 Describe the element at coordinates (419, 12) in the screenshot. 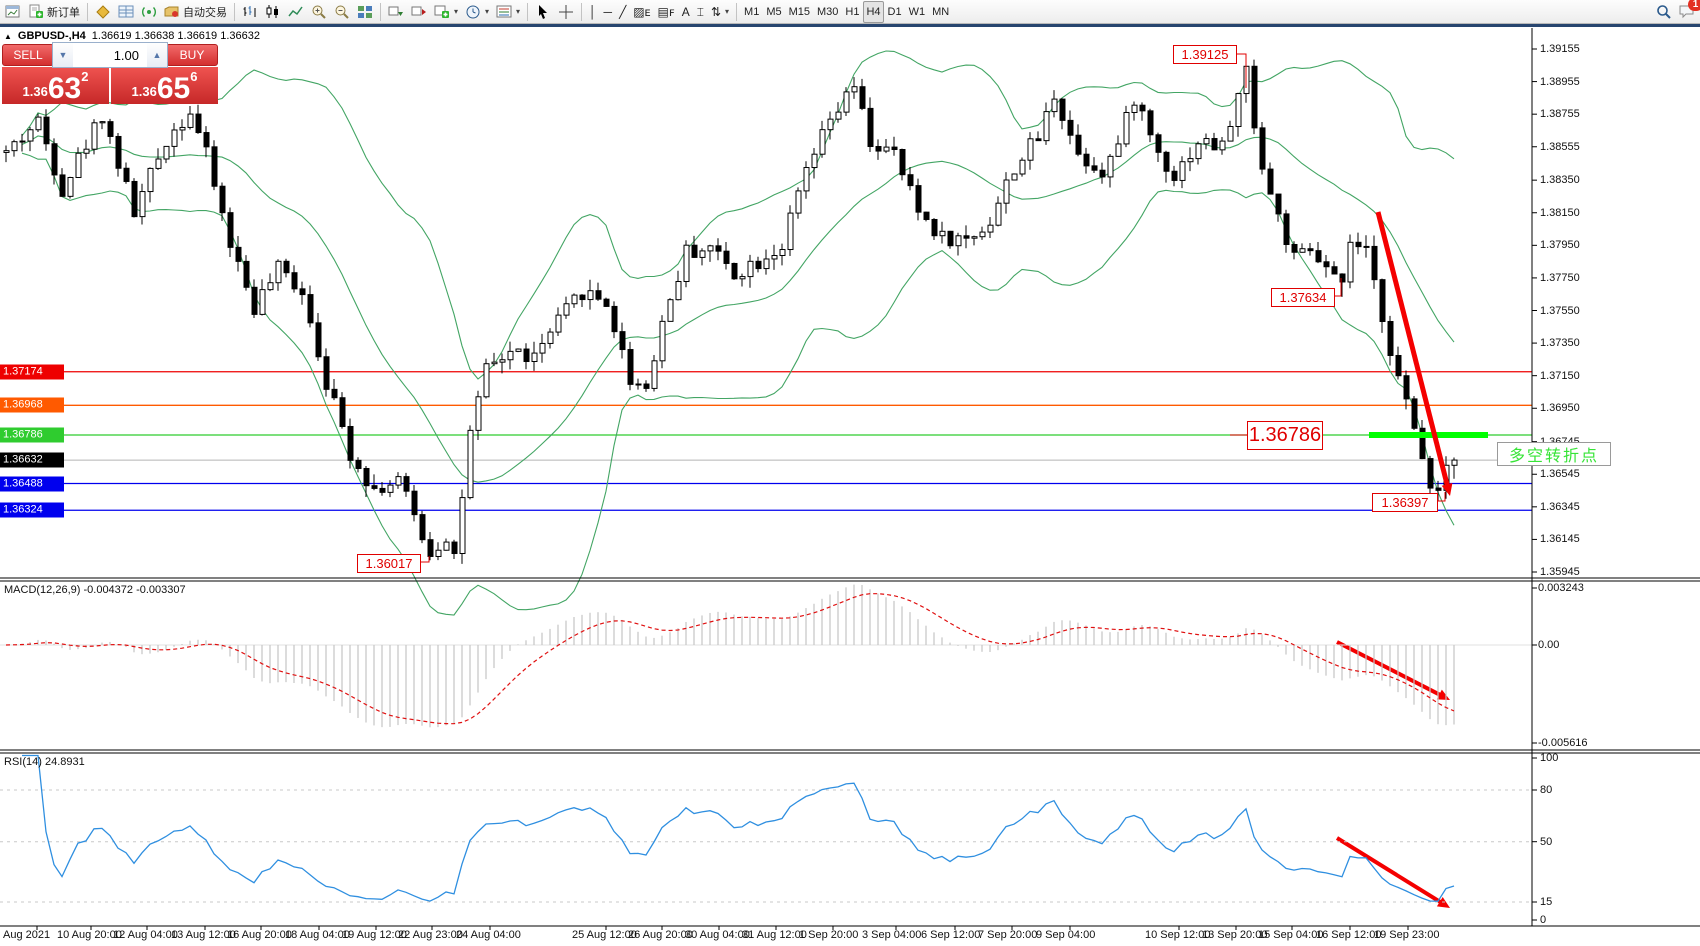

I see `chart-shift-icon` at that location.